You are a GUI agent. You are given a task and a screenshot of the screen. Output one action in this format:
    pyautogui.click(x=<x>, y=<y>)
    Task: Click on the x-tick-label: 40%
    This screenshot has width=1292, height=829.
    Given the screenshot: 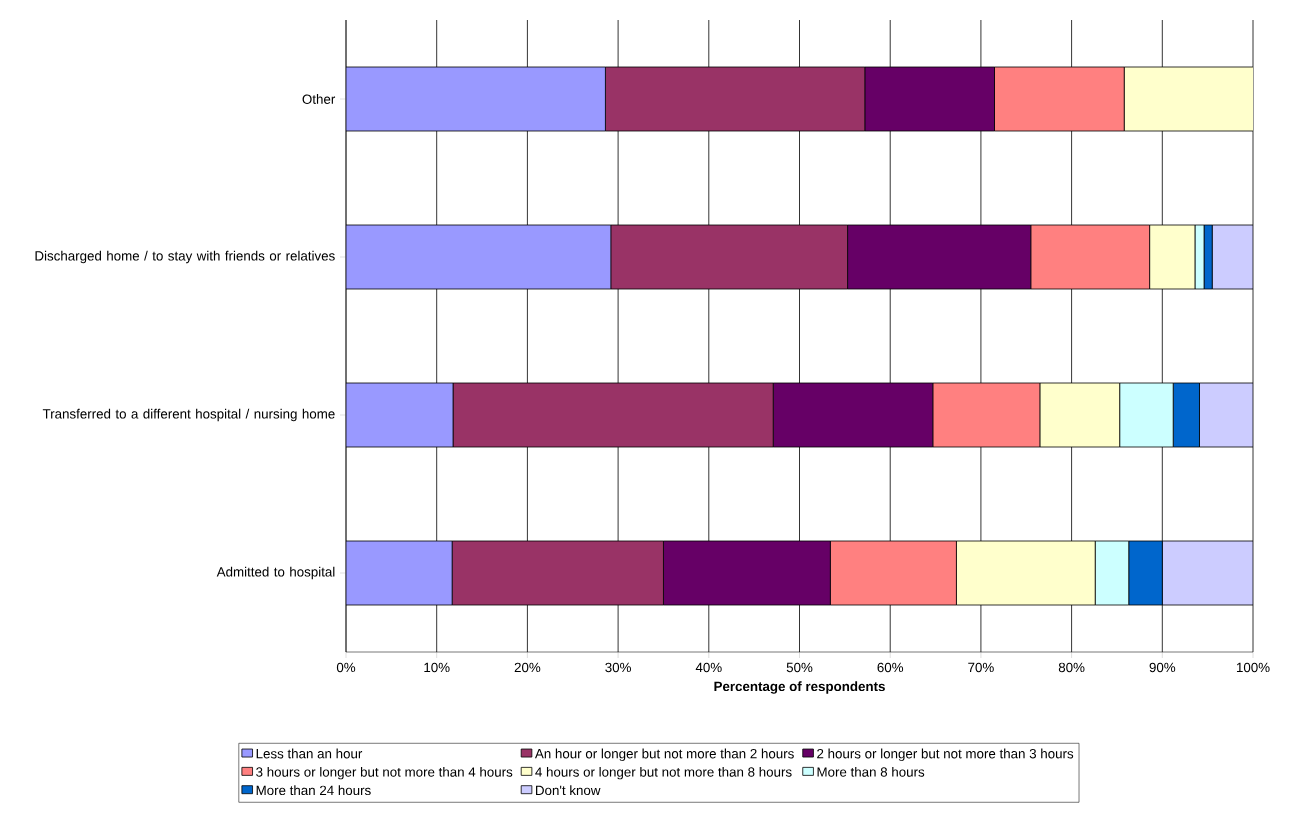 What is the action you would take?
    pyautogui.click(x=708, y=667)
    